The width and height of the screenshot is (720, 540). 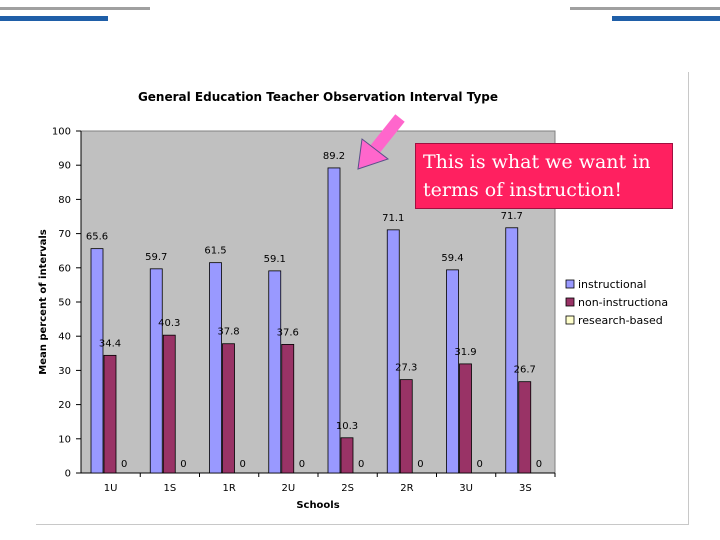 What do you see at coordinates (525, 488) in the screenshot?
I see `x-tick-label: 3S` at bounding box center [525, 488].